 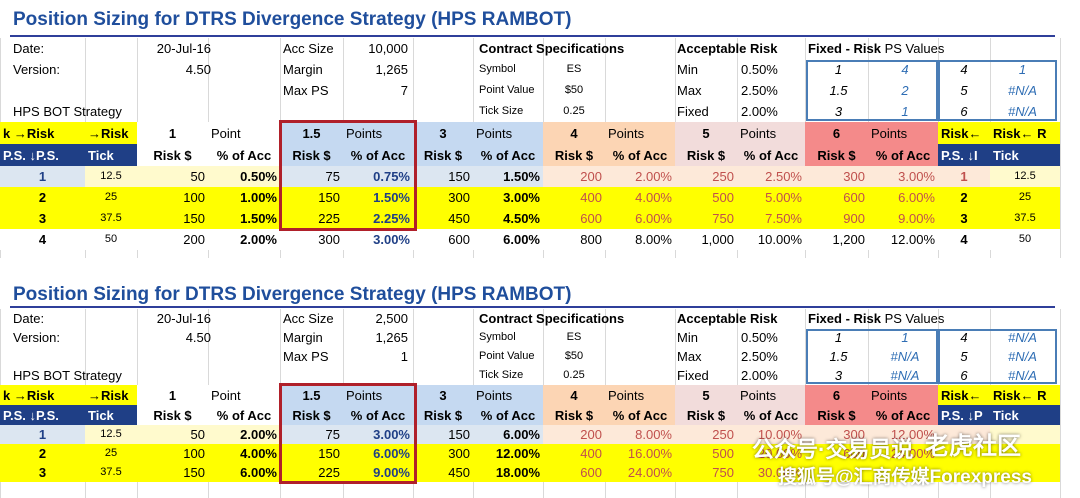 I want to click on head-left-b: →Risk, so click(x=111, y=395).